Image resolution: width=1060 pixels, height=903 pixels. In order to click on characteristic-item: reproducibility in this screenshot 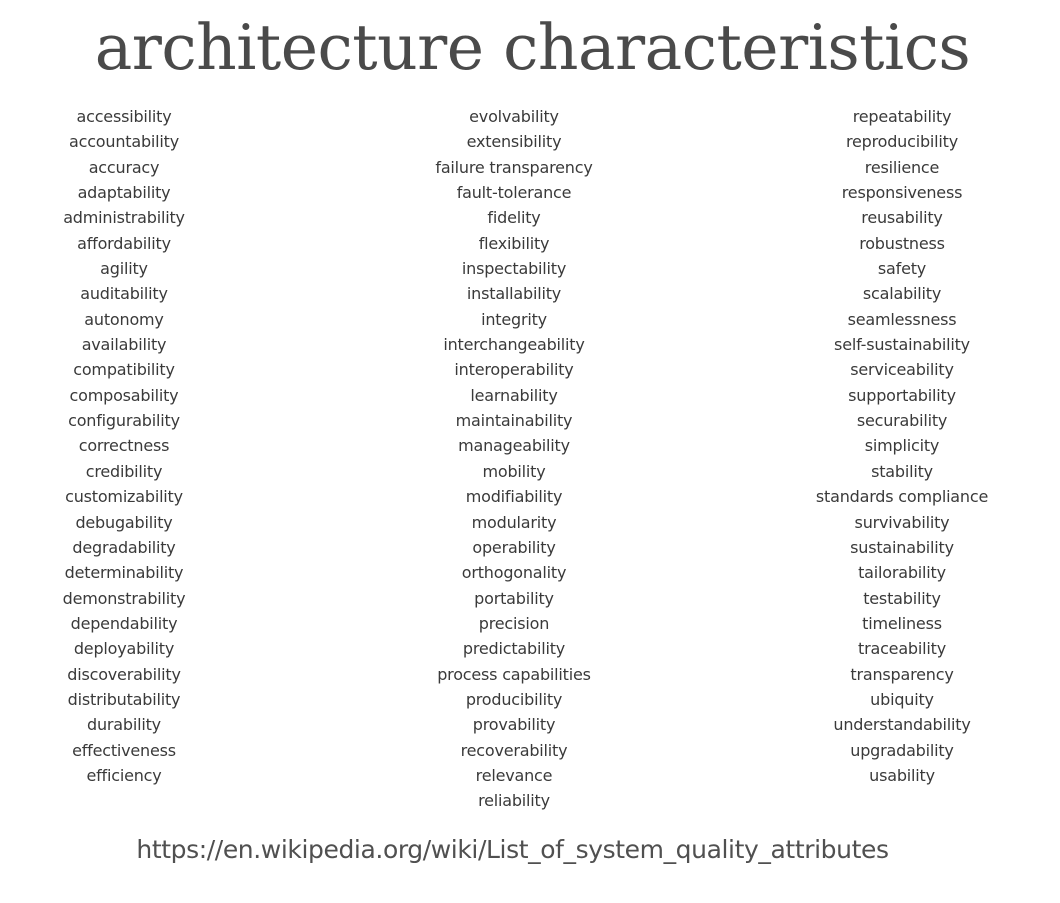, I will do `click(902, 142)`.